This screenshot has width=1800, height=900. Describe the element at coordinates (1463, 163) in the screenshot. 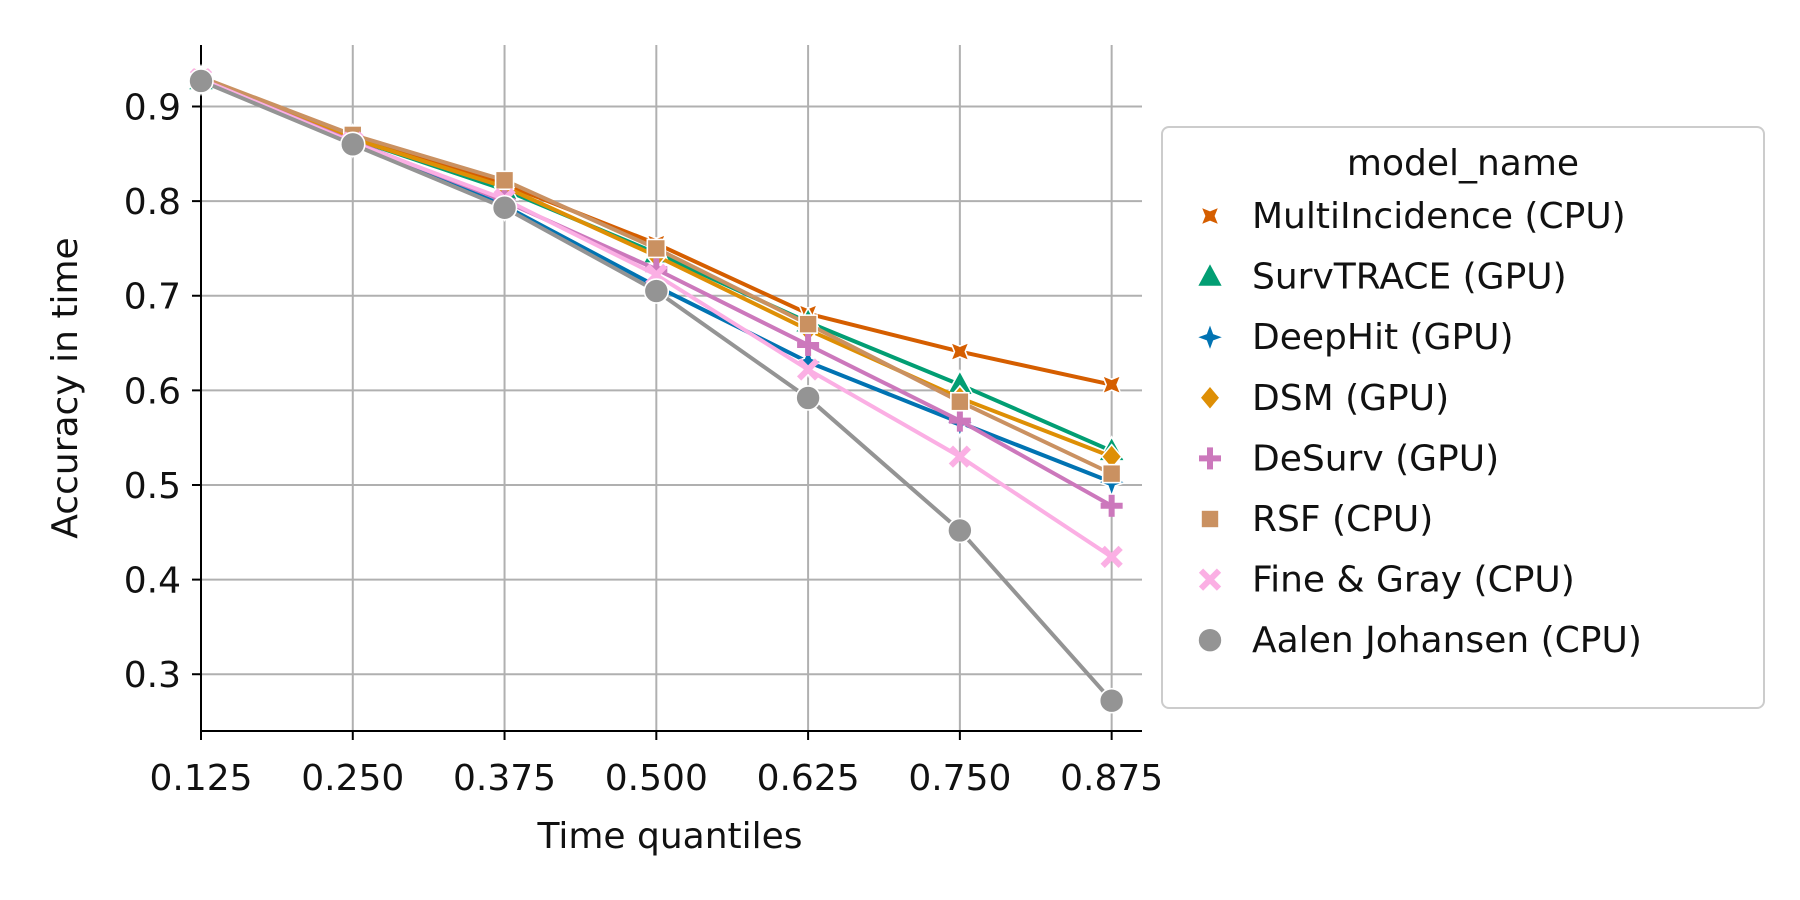

I see `legend-title: model_name` at that location.